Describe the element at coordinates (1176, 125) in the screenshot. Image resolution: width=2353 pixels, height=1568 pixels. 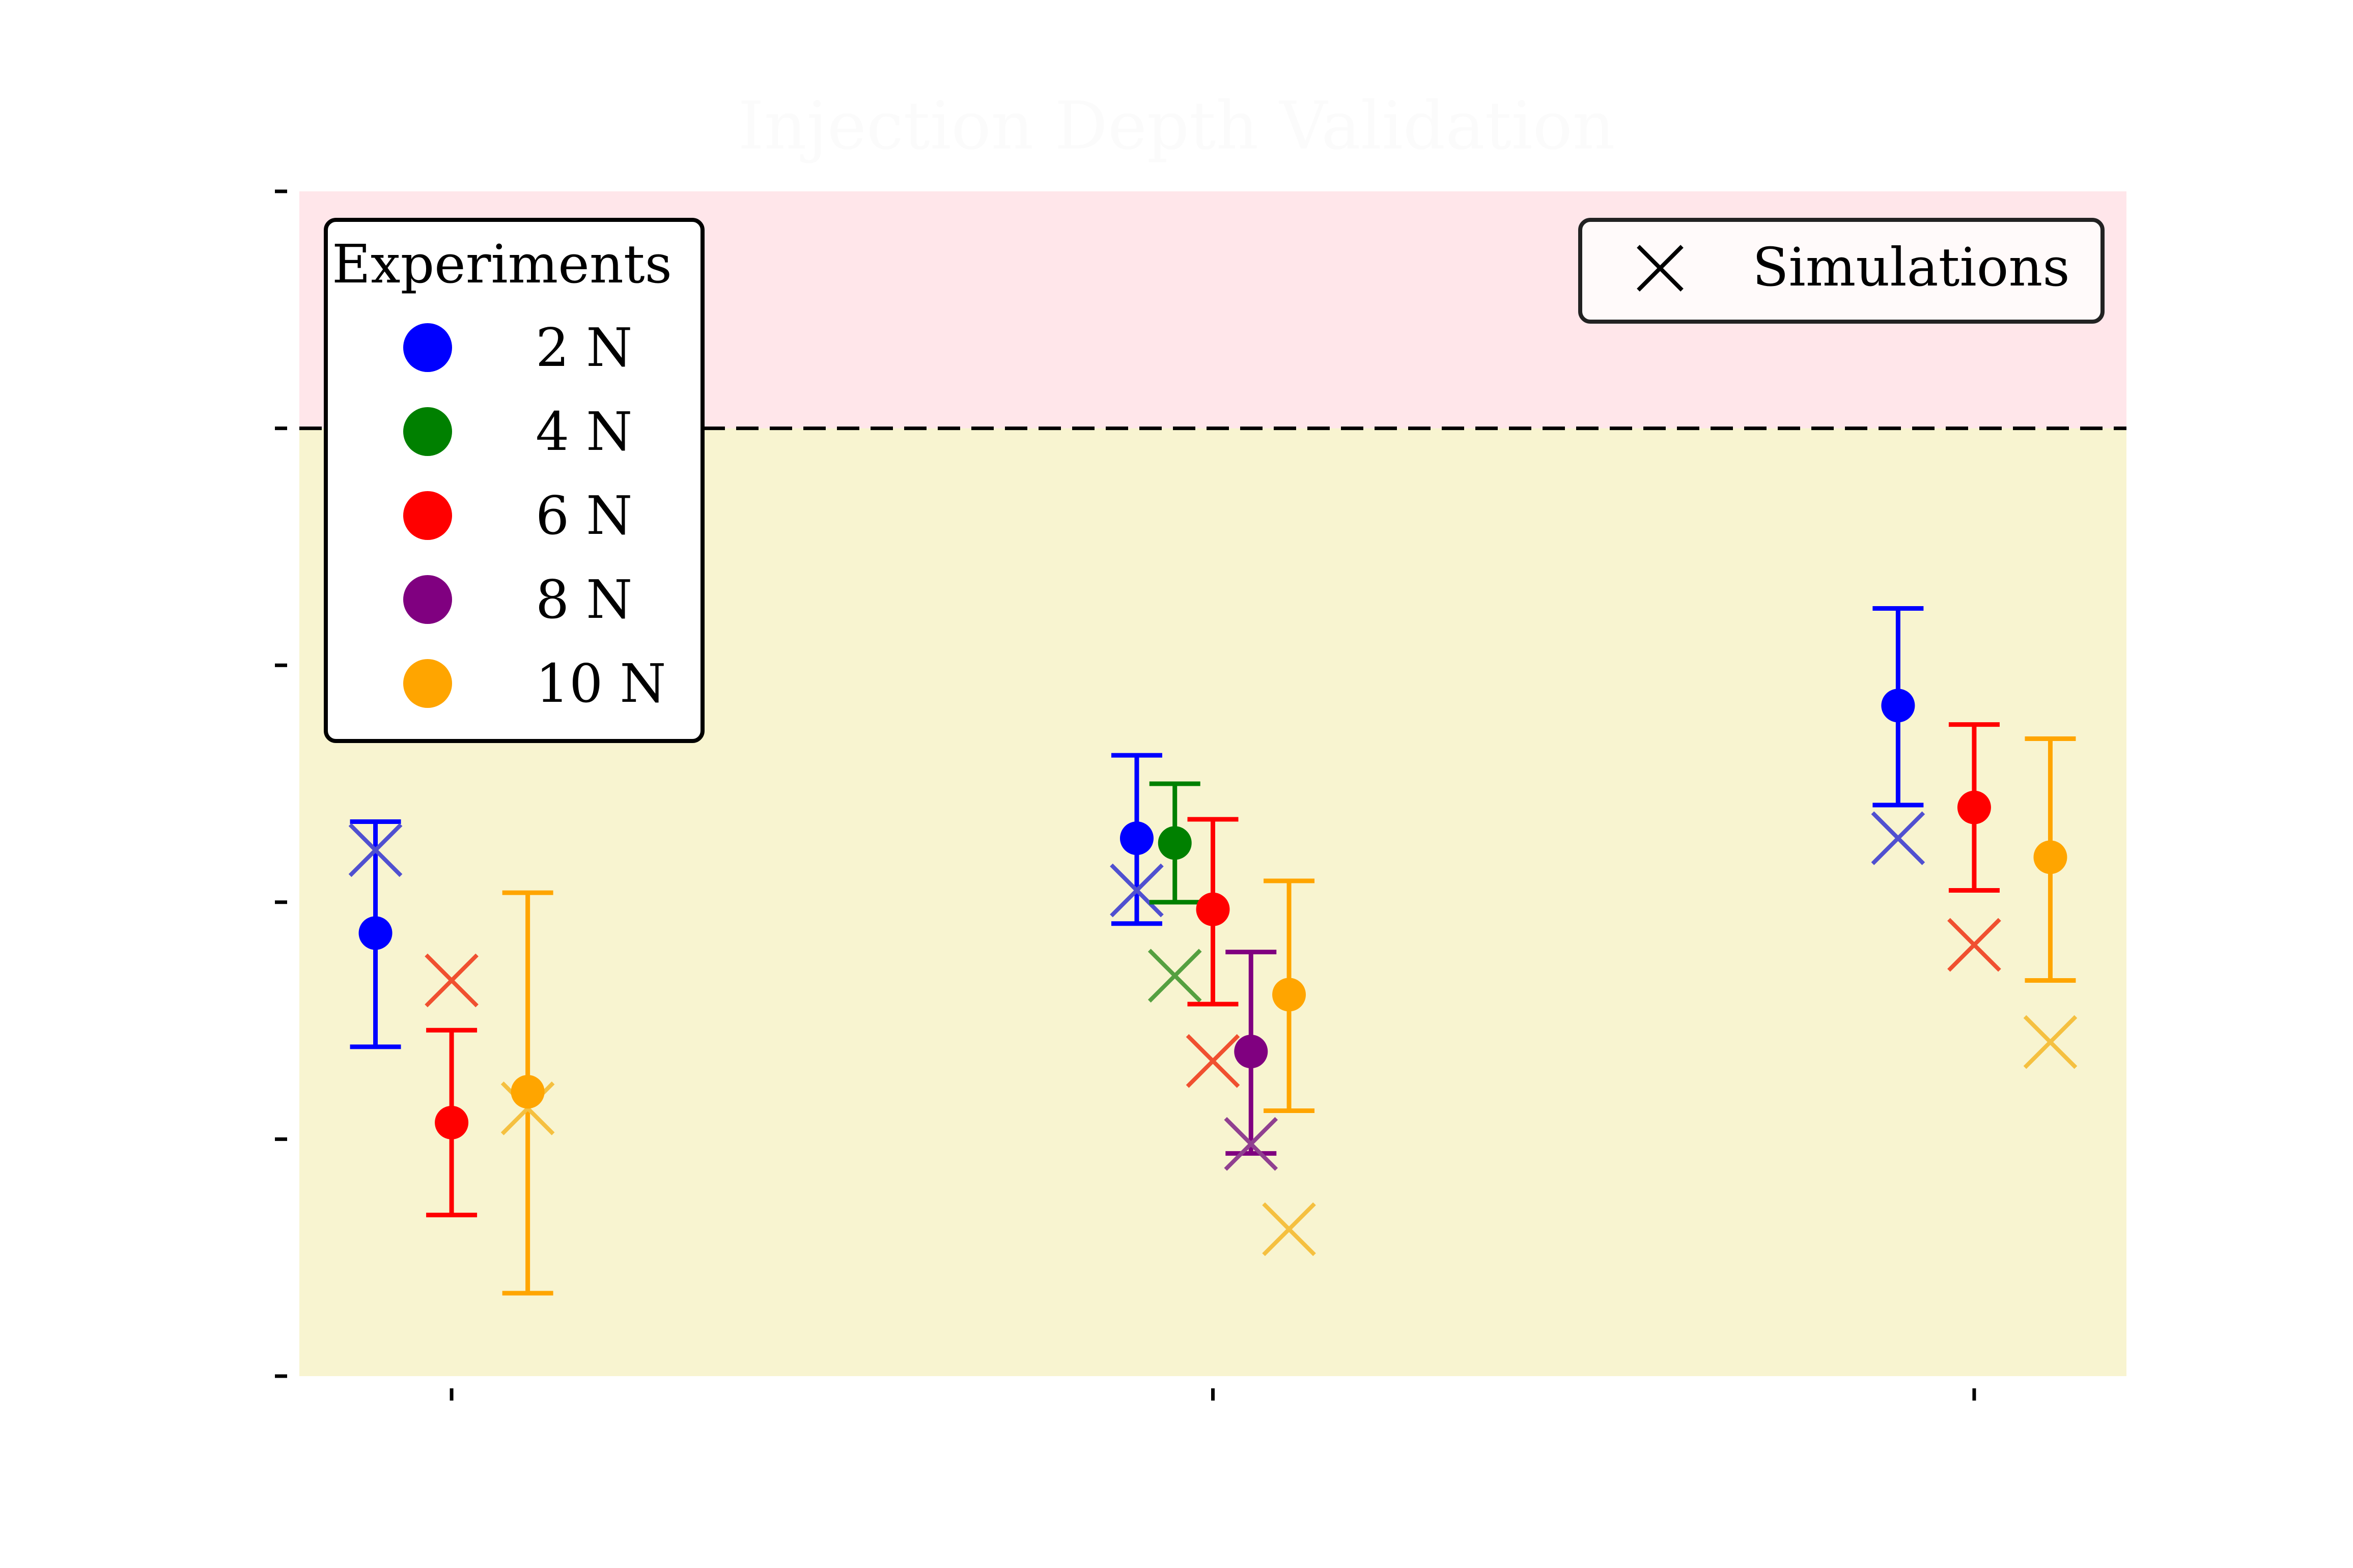
I see `chart-title: Injection Depth Validation` at that location.